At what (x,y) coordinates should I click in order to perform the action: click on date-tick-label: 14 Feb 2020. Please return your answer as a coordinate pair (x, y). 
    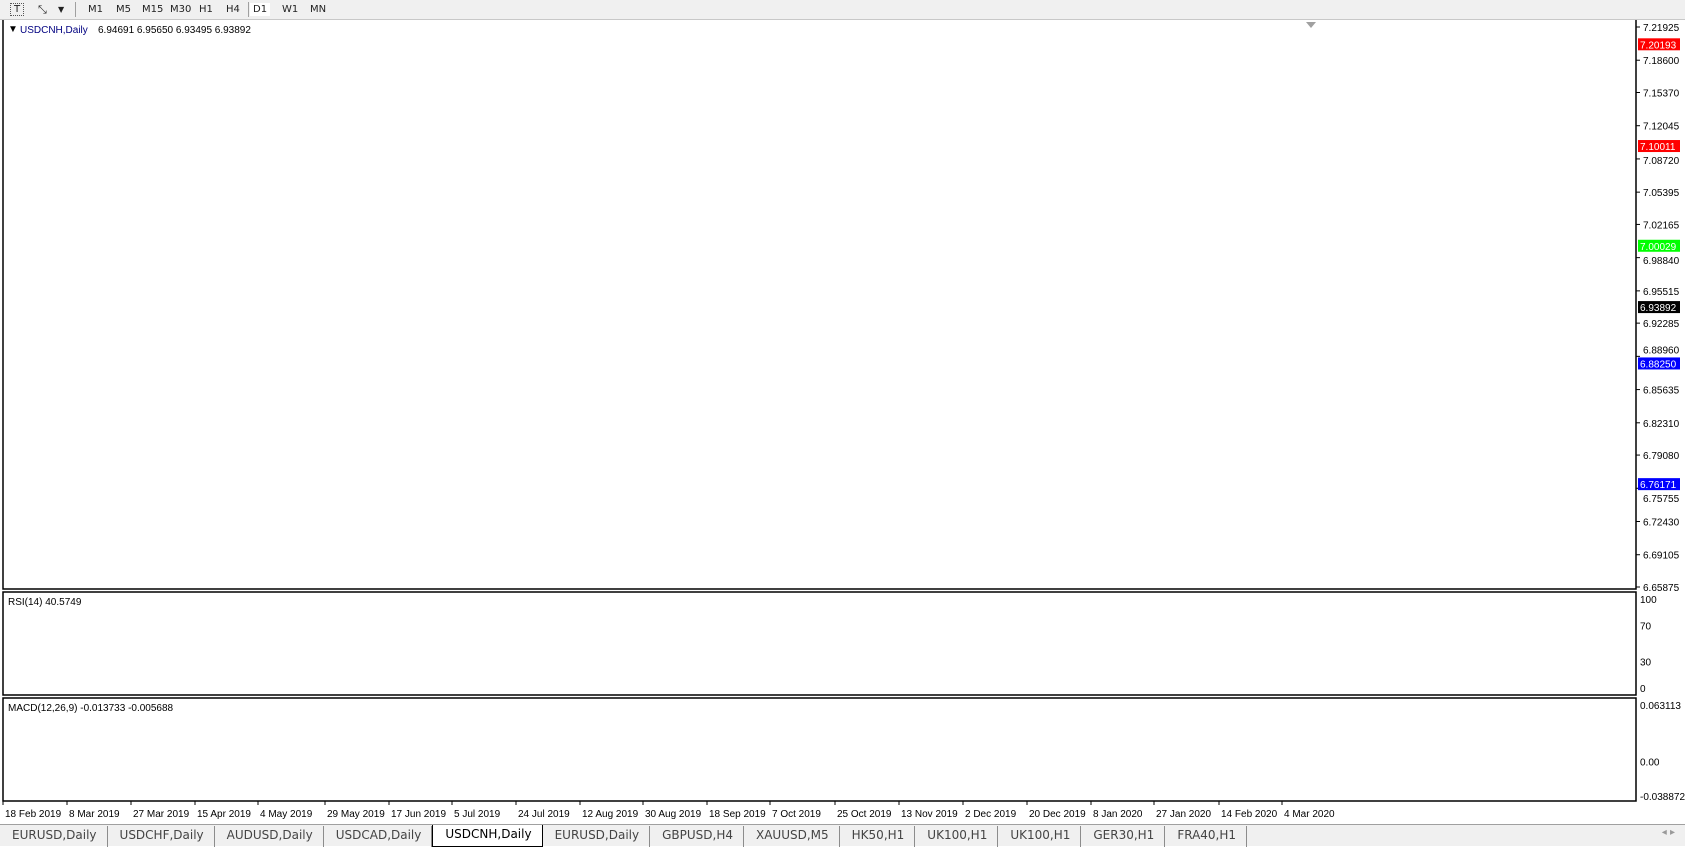
    Looking at the image, I should click on (1249, 814).